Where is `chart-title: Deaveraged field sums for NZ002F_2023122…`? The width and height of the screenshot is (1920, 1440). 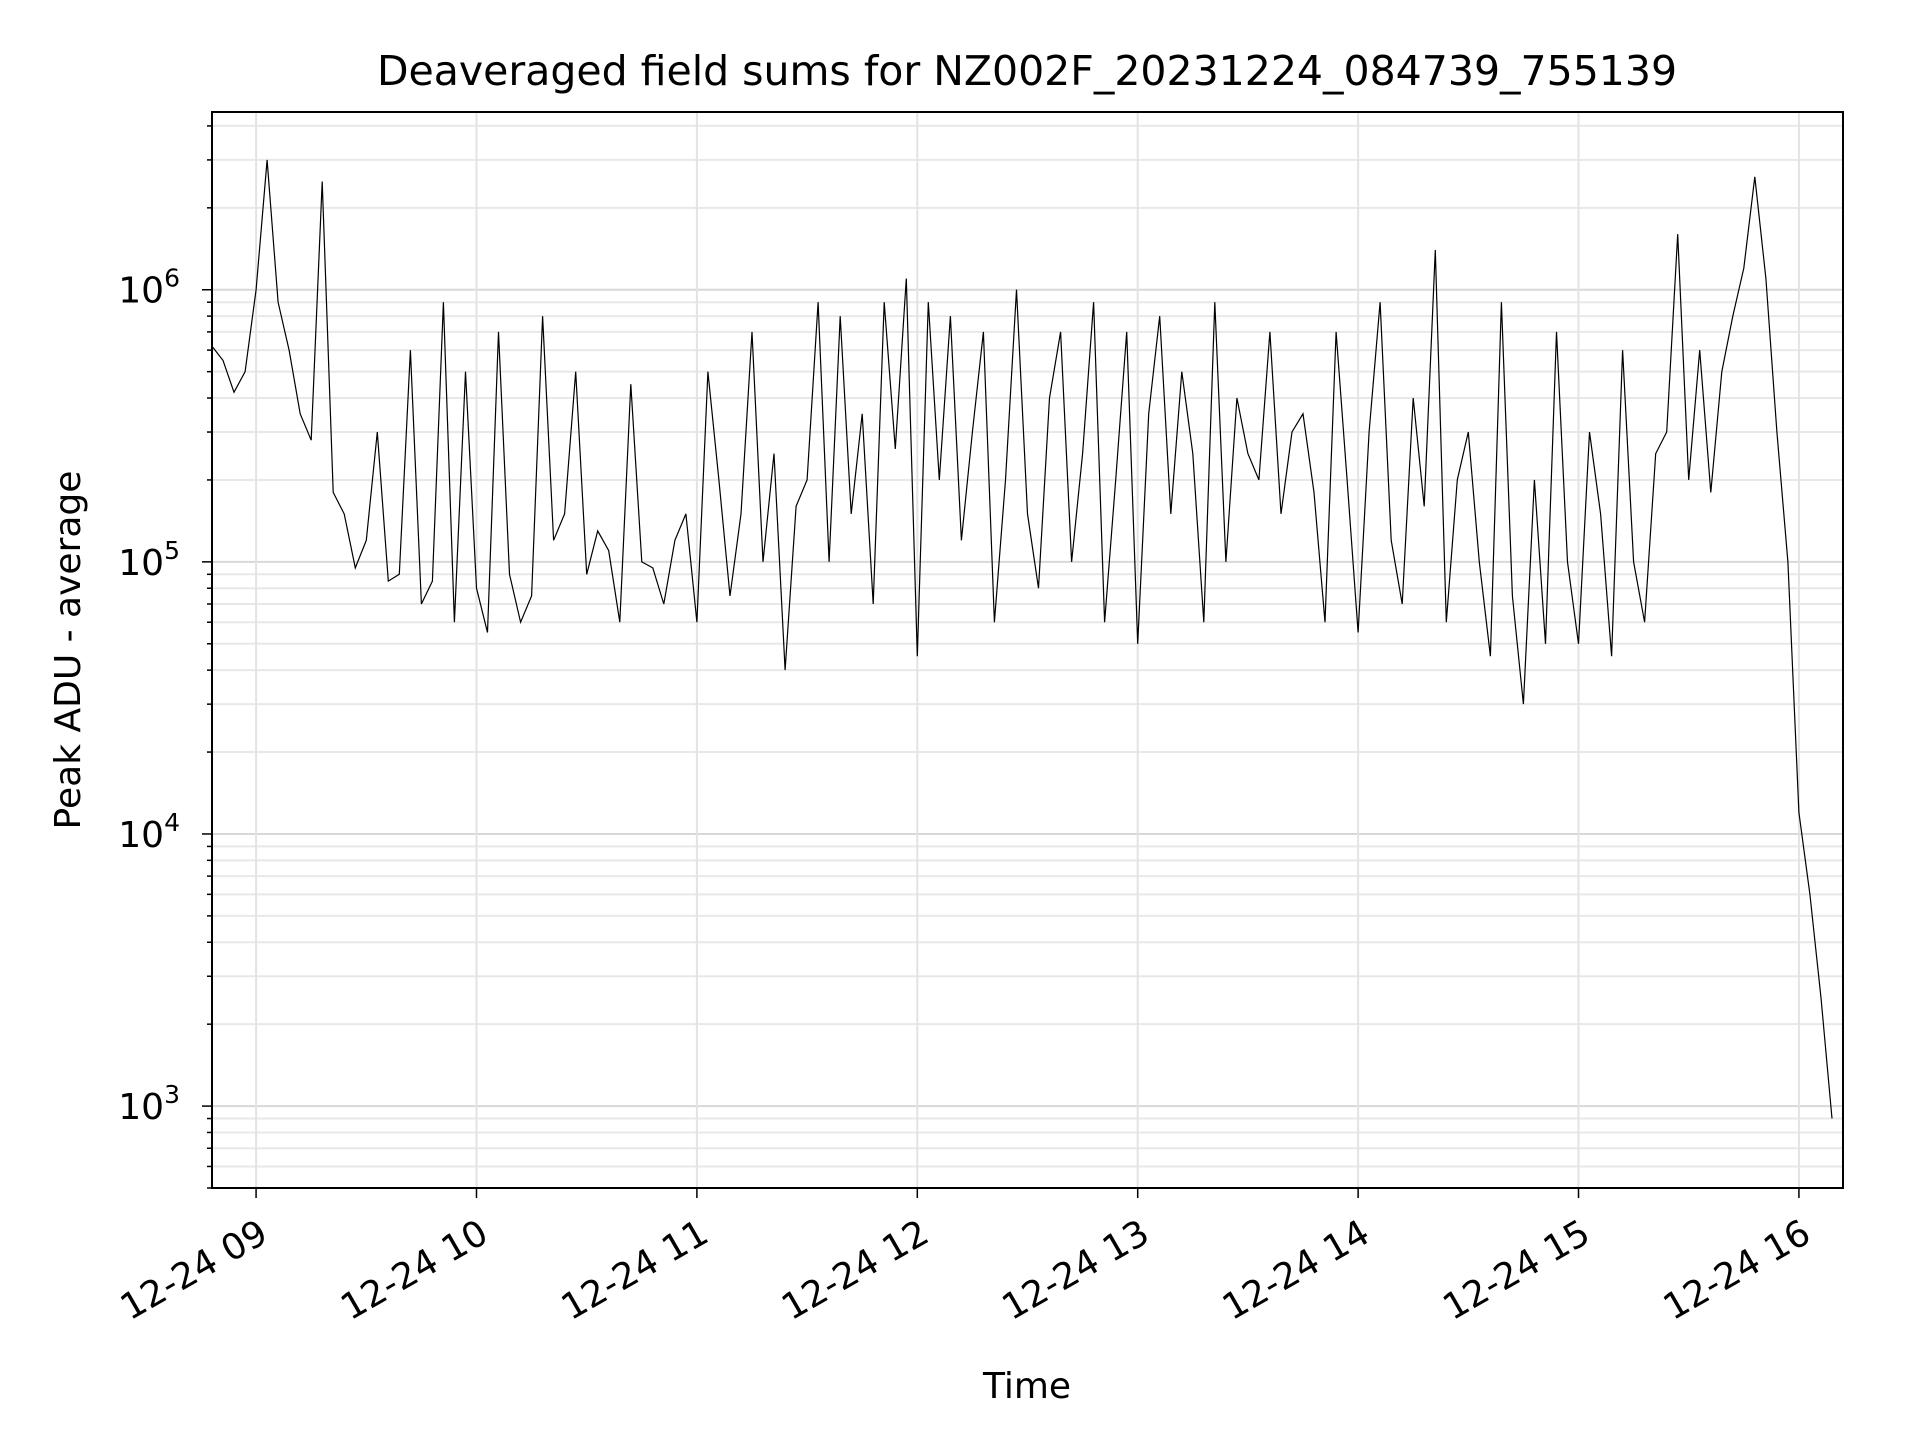
chart-title: Deaveraged field sums for NZ002F_2023122… is located at coordinates (1027, 71).